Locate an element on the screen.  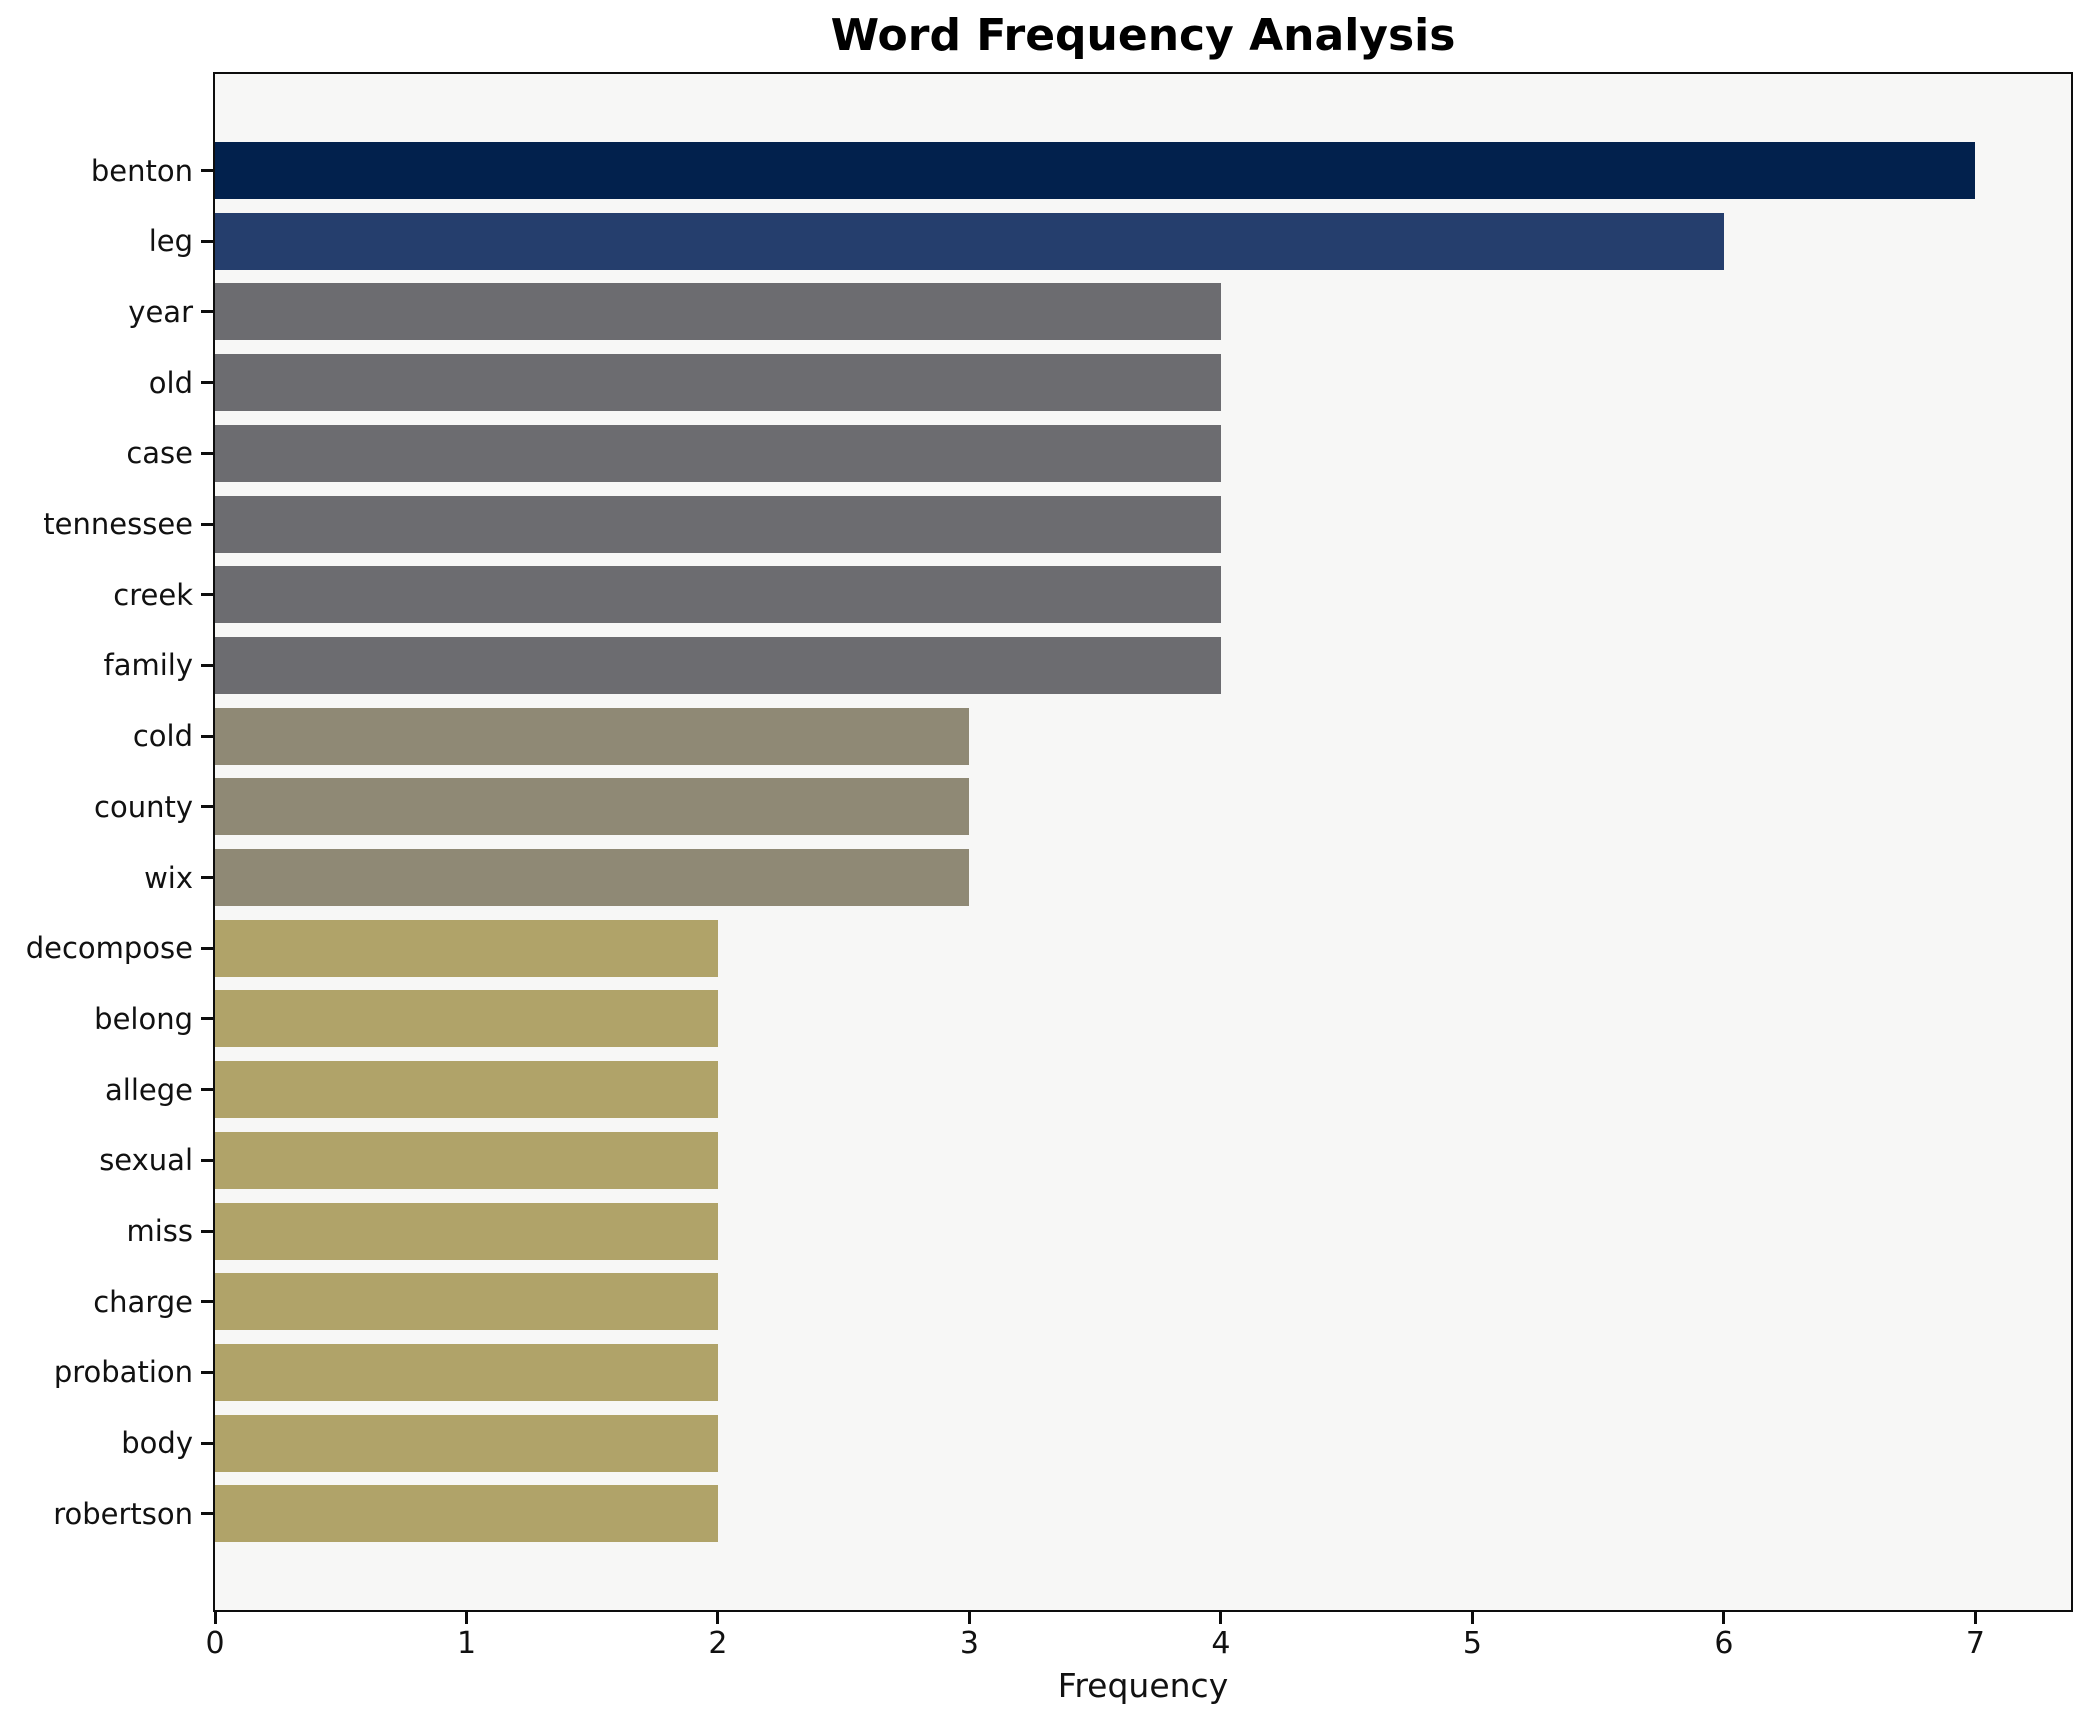
y-tick-label-wix: wix is located at coordinates (168, 877).